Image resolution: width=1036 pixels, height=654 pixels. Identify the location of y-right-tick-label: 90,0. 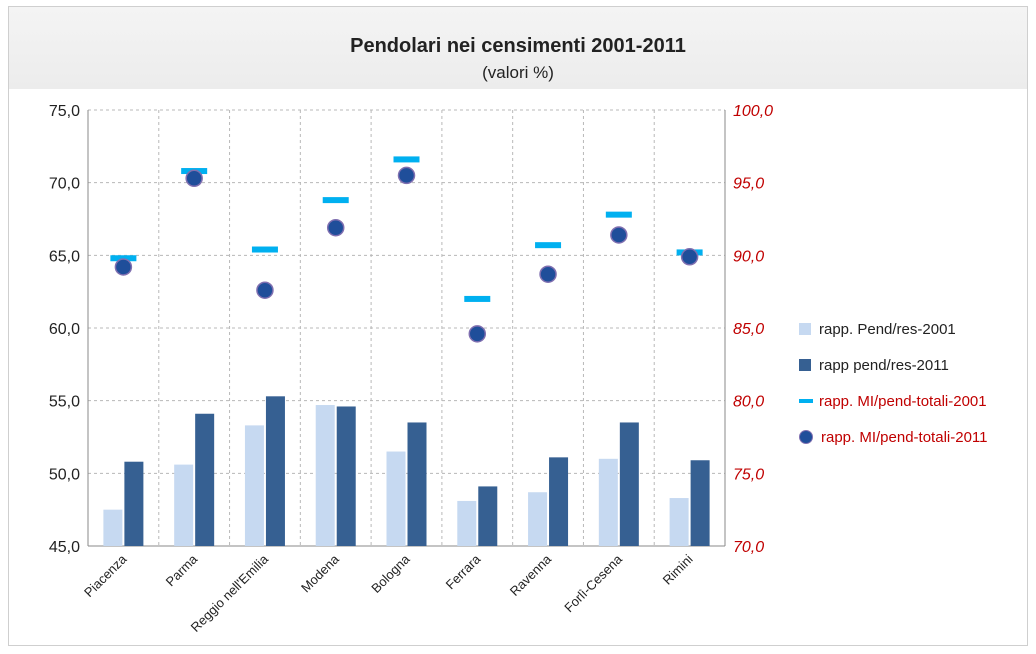
(748, 256).